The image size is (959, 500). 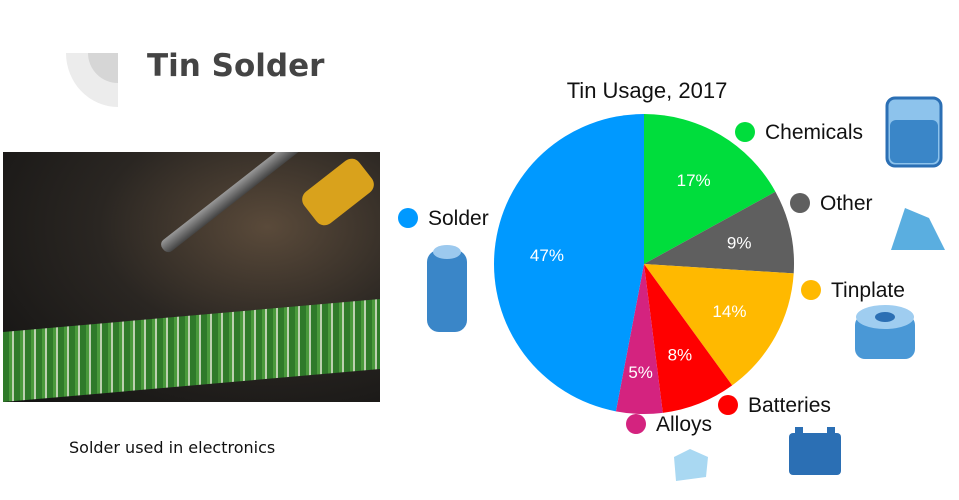 What do you see at coordinates (739, 243) in the screenshot?
I see `slice-label: 9%` at bounding box center [739, 243].